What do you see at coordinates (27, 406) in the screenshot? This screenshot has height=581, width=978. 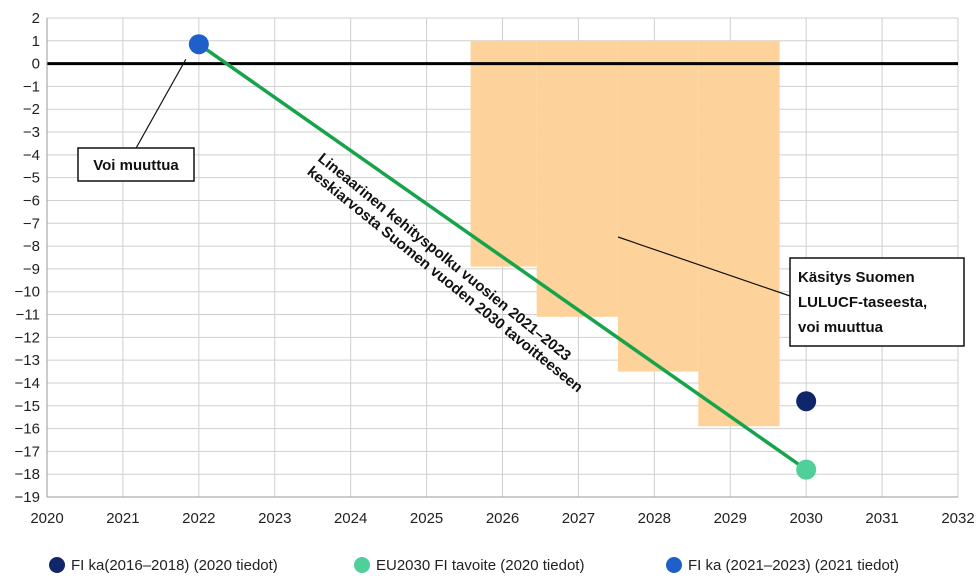 I see `y-tick-label: −15` at bounding box center [27, 406].